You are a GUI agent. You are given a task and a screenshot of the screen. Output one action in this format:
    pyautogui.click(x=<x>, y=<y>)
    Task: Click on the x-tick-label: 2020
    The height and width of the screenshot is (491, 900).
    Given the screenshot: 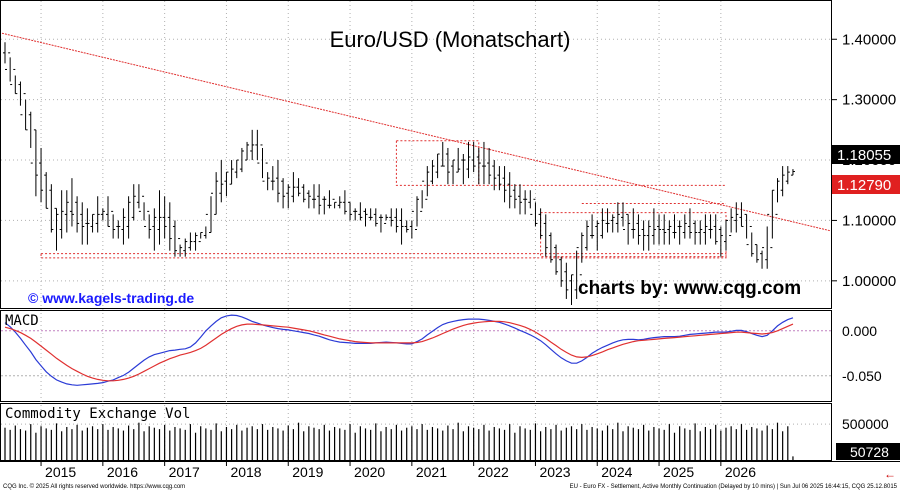 What is the action you would take?
    pyautogui.click(x=369, y=472)
    